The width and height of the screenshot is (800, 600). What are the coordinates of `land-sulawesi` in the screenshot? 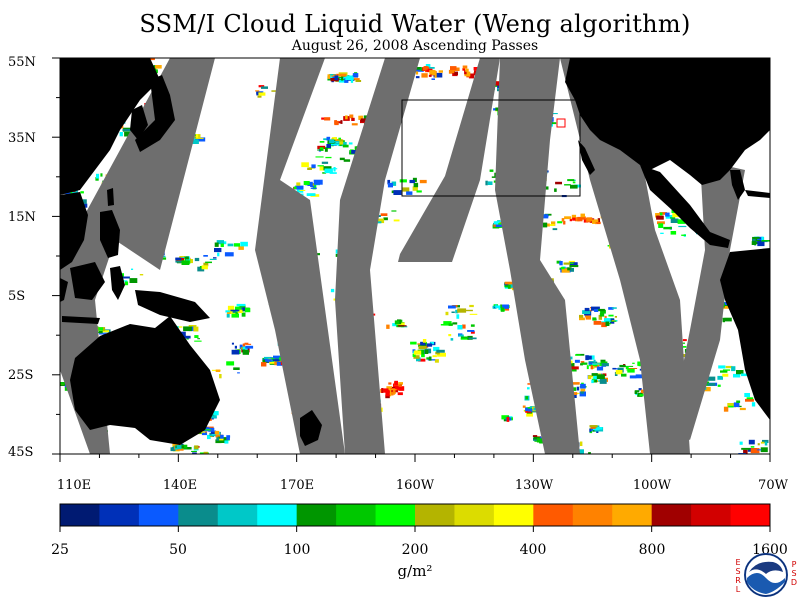 It's located at (117, 283).